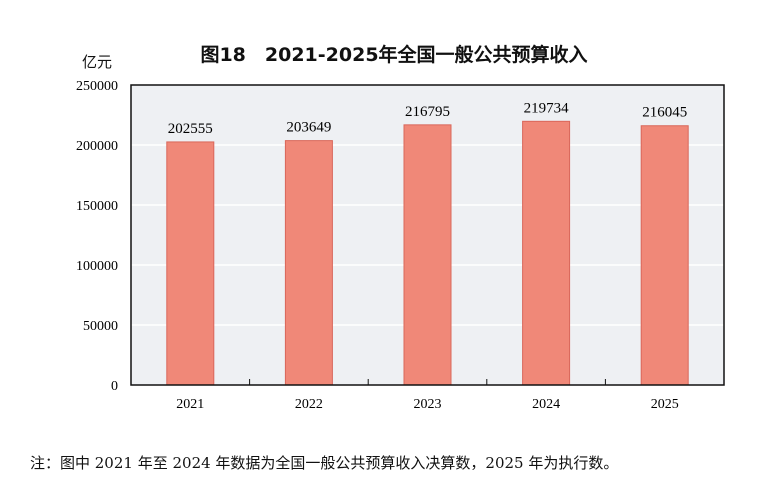 This screenshot has width=768, height=491. Describe the element at coordinates (308, 128) in the screenshot. I see `data-label: 203649` at that location.